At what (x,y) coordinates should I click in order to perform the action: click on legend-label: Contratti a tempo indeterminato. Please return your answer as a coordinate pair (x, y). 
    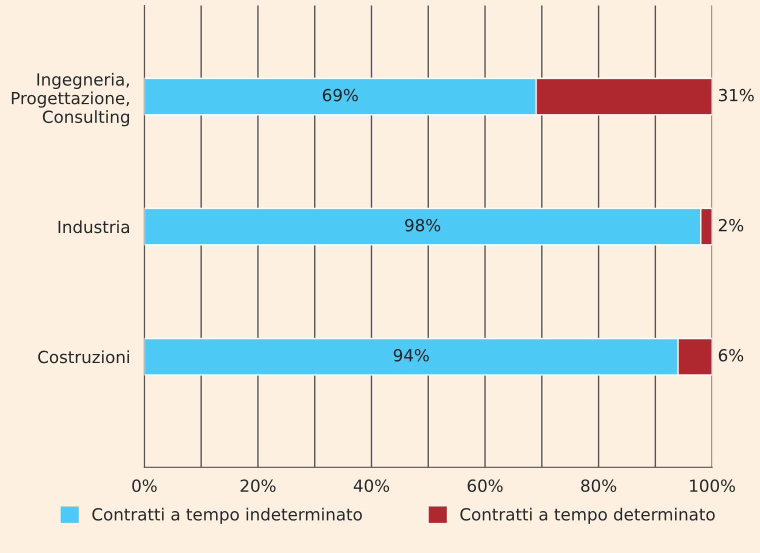
    Looking at the image, I should click on (227, 516).